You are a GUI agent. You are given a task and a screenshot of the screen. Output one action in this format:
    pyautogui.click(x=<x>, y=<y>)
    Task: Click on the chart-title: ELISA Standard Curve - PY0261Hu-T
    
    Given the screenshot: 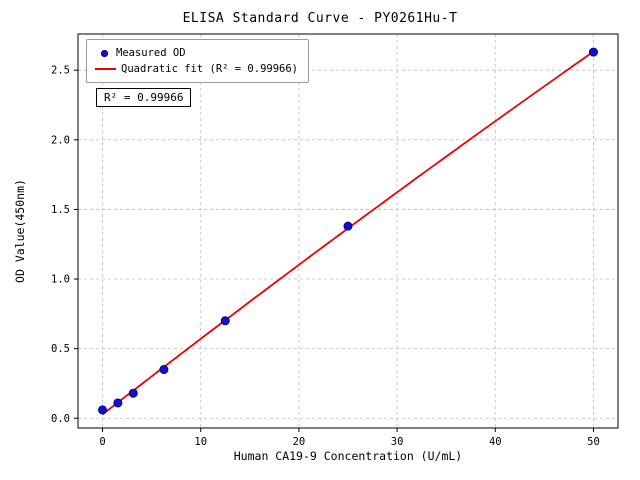 What is the action you would take?
    pyautogui.click(x=320, y=18)
    